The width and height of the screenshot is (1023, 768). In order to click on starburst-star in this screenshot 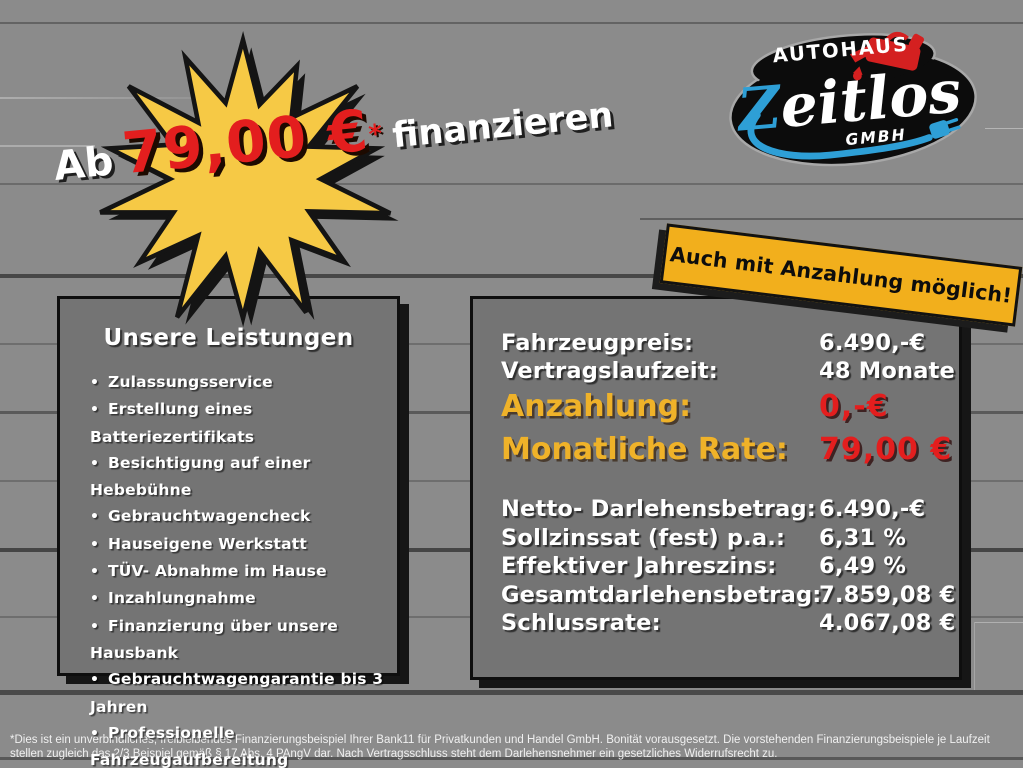, I will do `click(245, 179)`.